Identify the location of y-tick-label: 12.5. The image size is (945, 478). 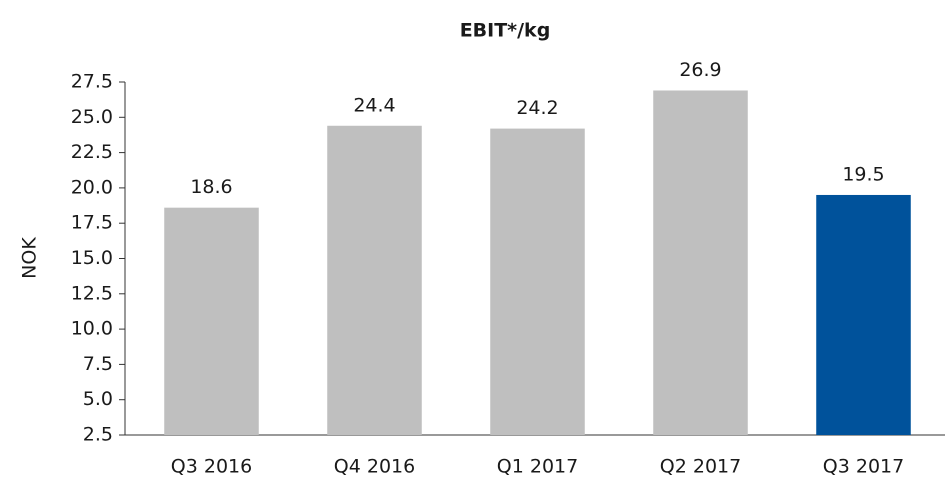
(92, 293).